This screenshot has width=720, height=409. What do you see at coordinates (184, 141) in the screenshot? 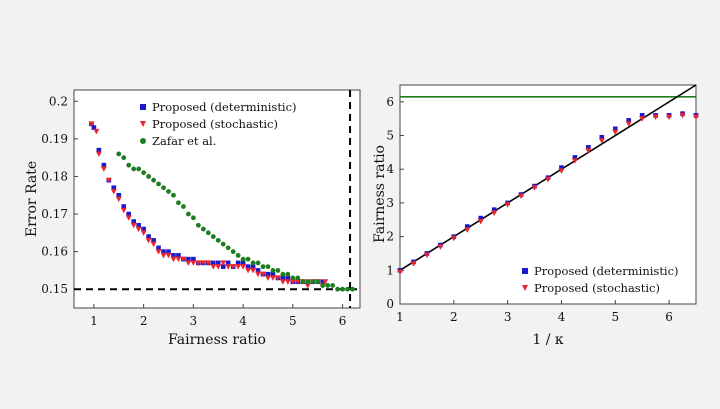
I see `left-legend-label-zafar: Zafar et al.` at bounding box center [184, 141].